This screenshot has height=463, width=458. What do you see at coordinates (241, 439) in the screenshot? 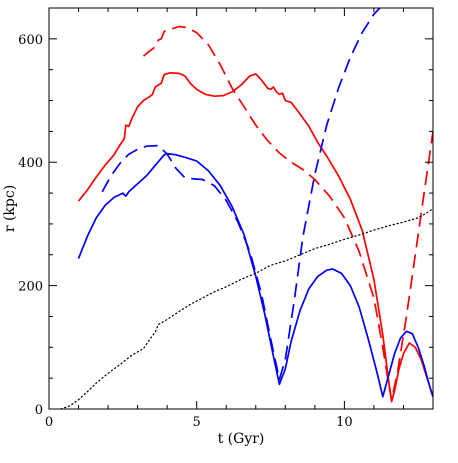
I see `x-axis-label: t (Gyr)` at bounding box center [241, 439].